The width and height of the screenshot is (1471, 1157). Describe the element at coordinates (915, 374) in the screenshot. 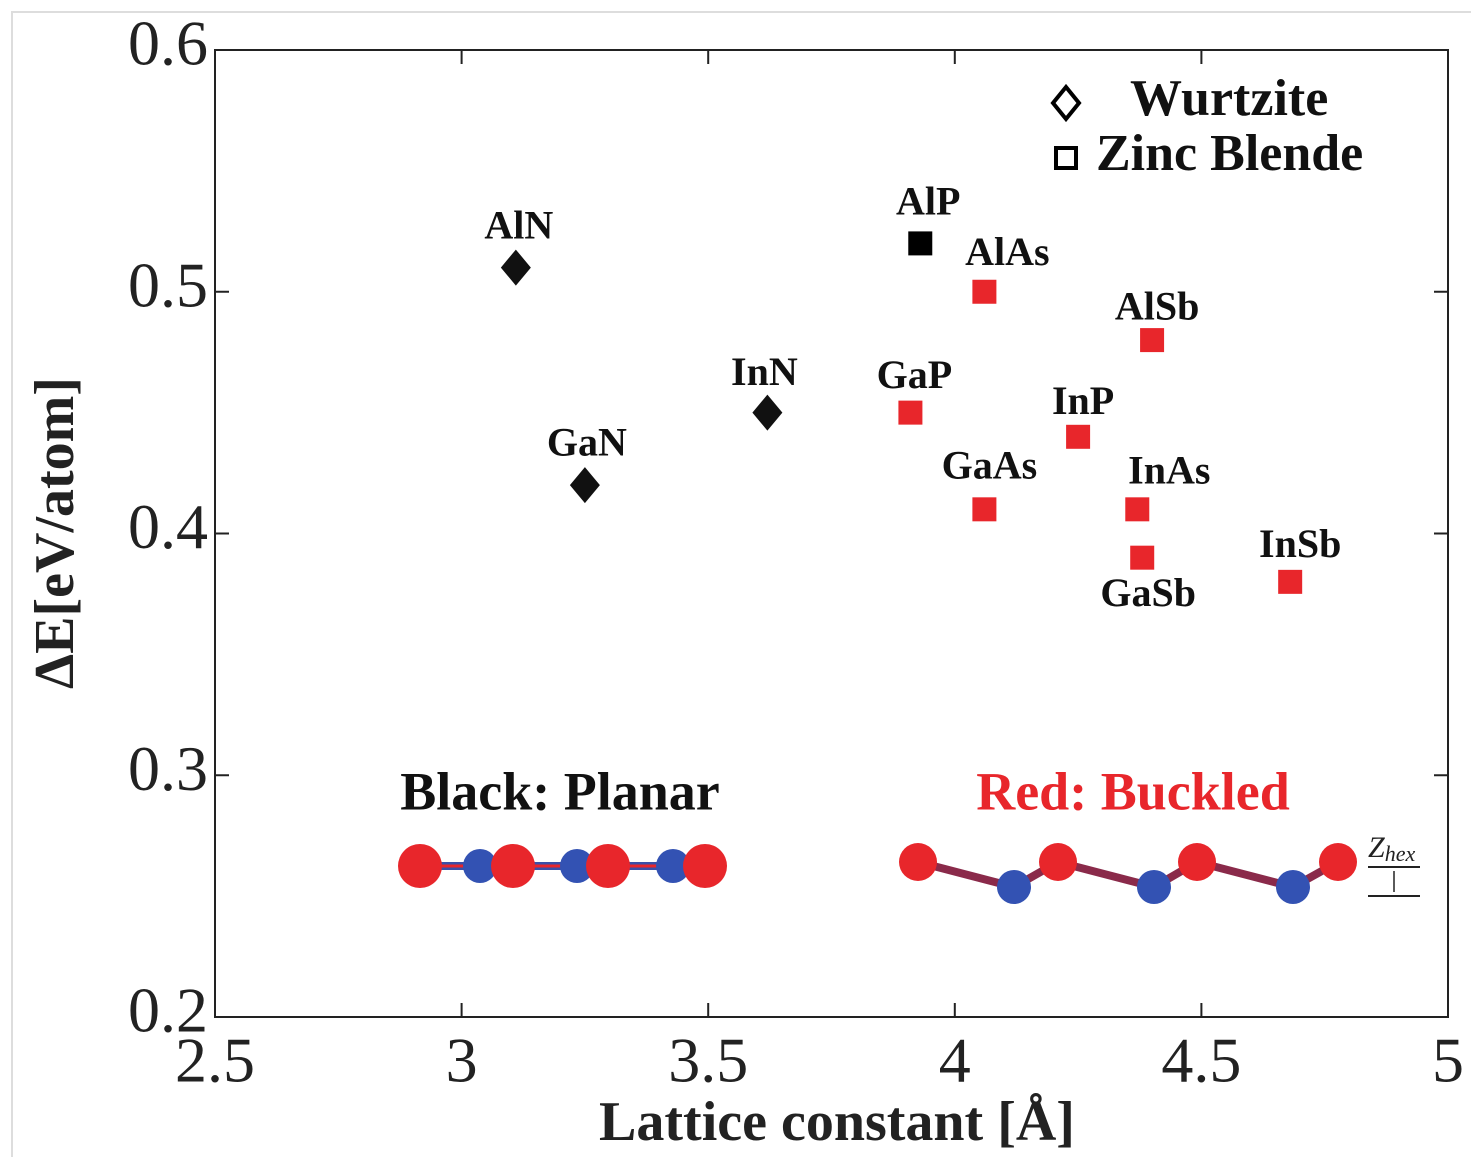

I see `point-label: GaP` at that location.